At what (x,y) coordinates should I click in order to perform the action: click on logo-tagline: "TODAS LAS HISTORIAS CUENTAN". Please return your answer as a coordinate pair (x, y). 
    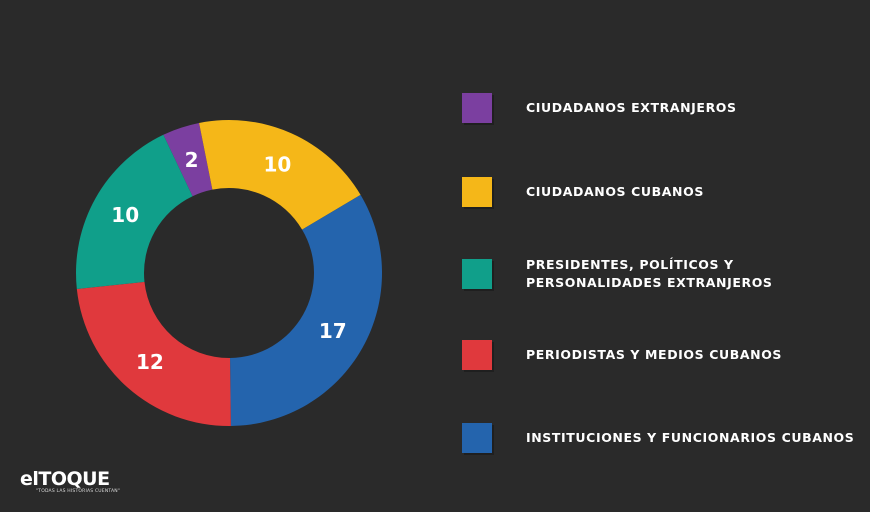
    Looking at the image, I should click on (78, 491).